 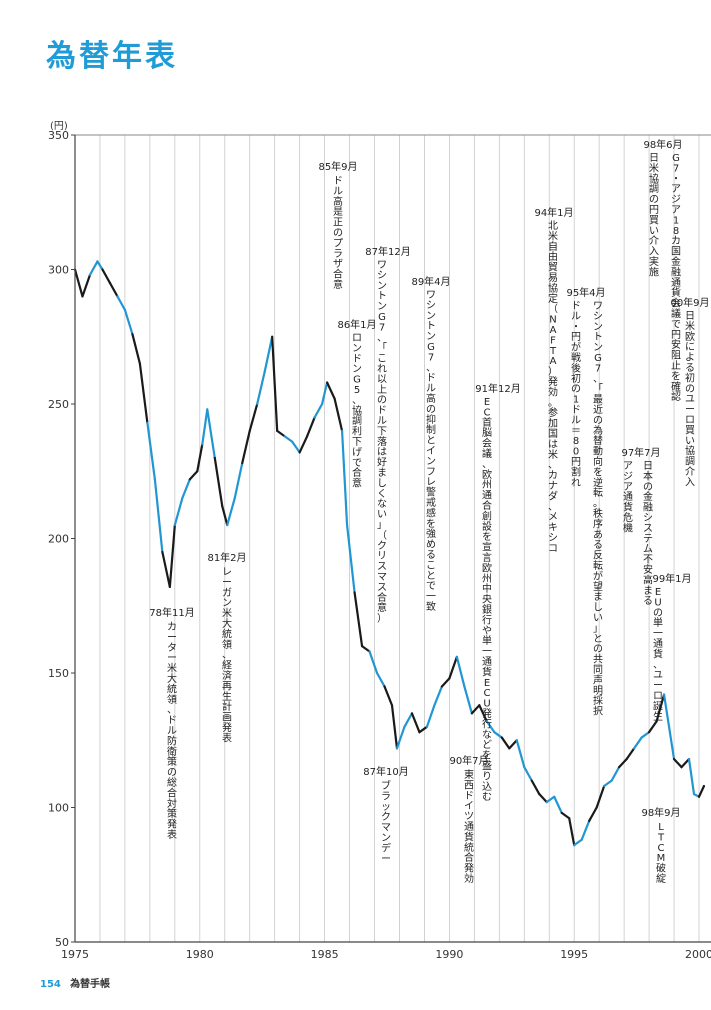 What do you see at coordinates (50, 984) in the screenshot?
I see `page-number: 154` at bounding box center [50, 984].